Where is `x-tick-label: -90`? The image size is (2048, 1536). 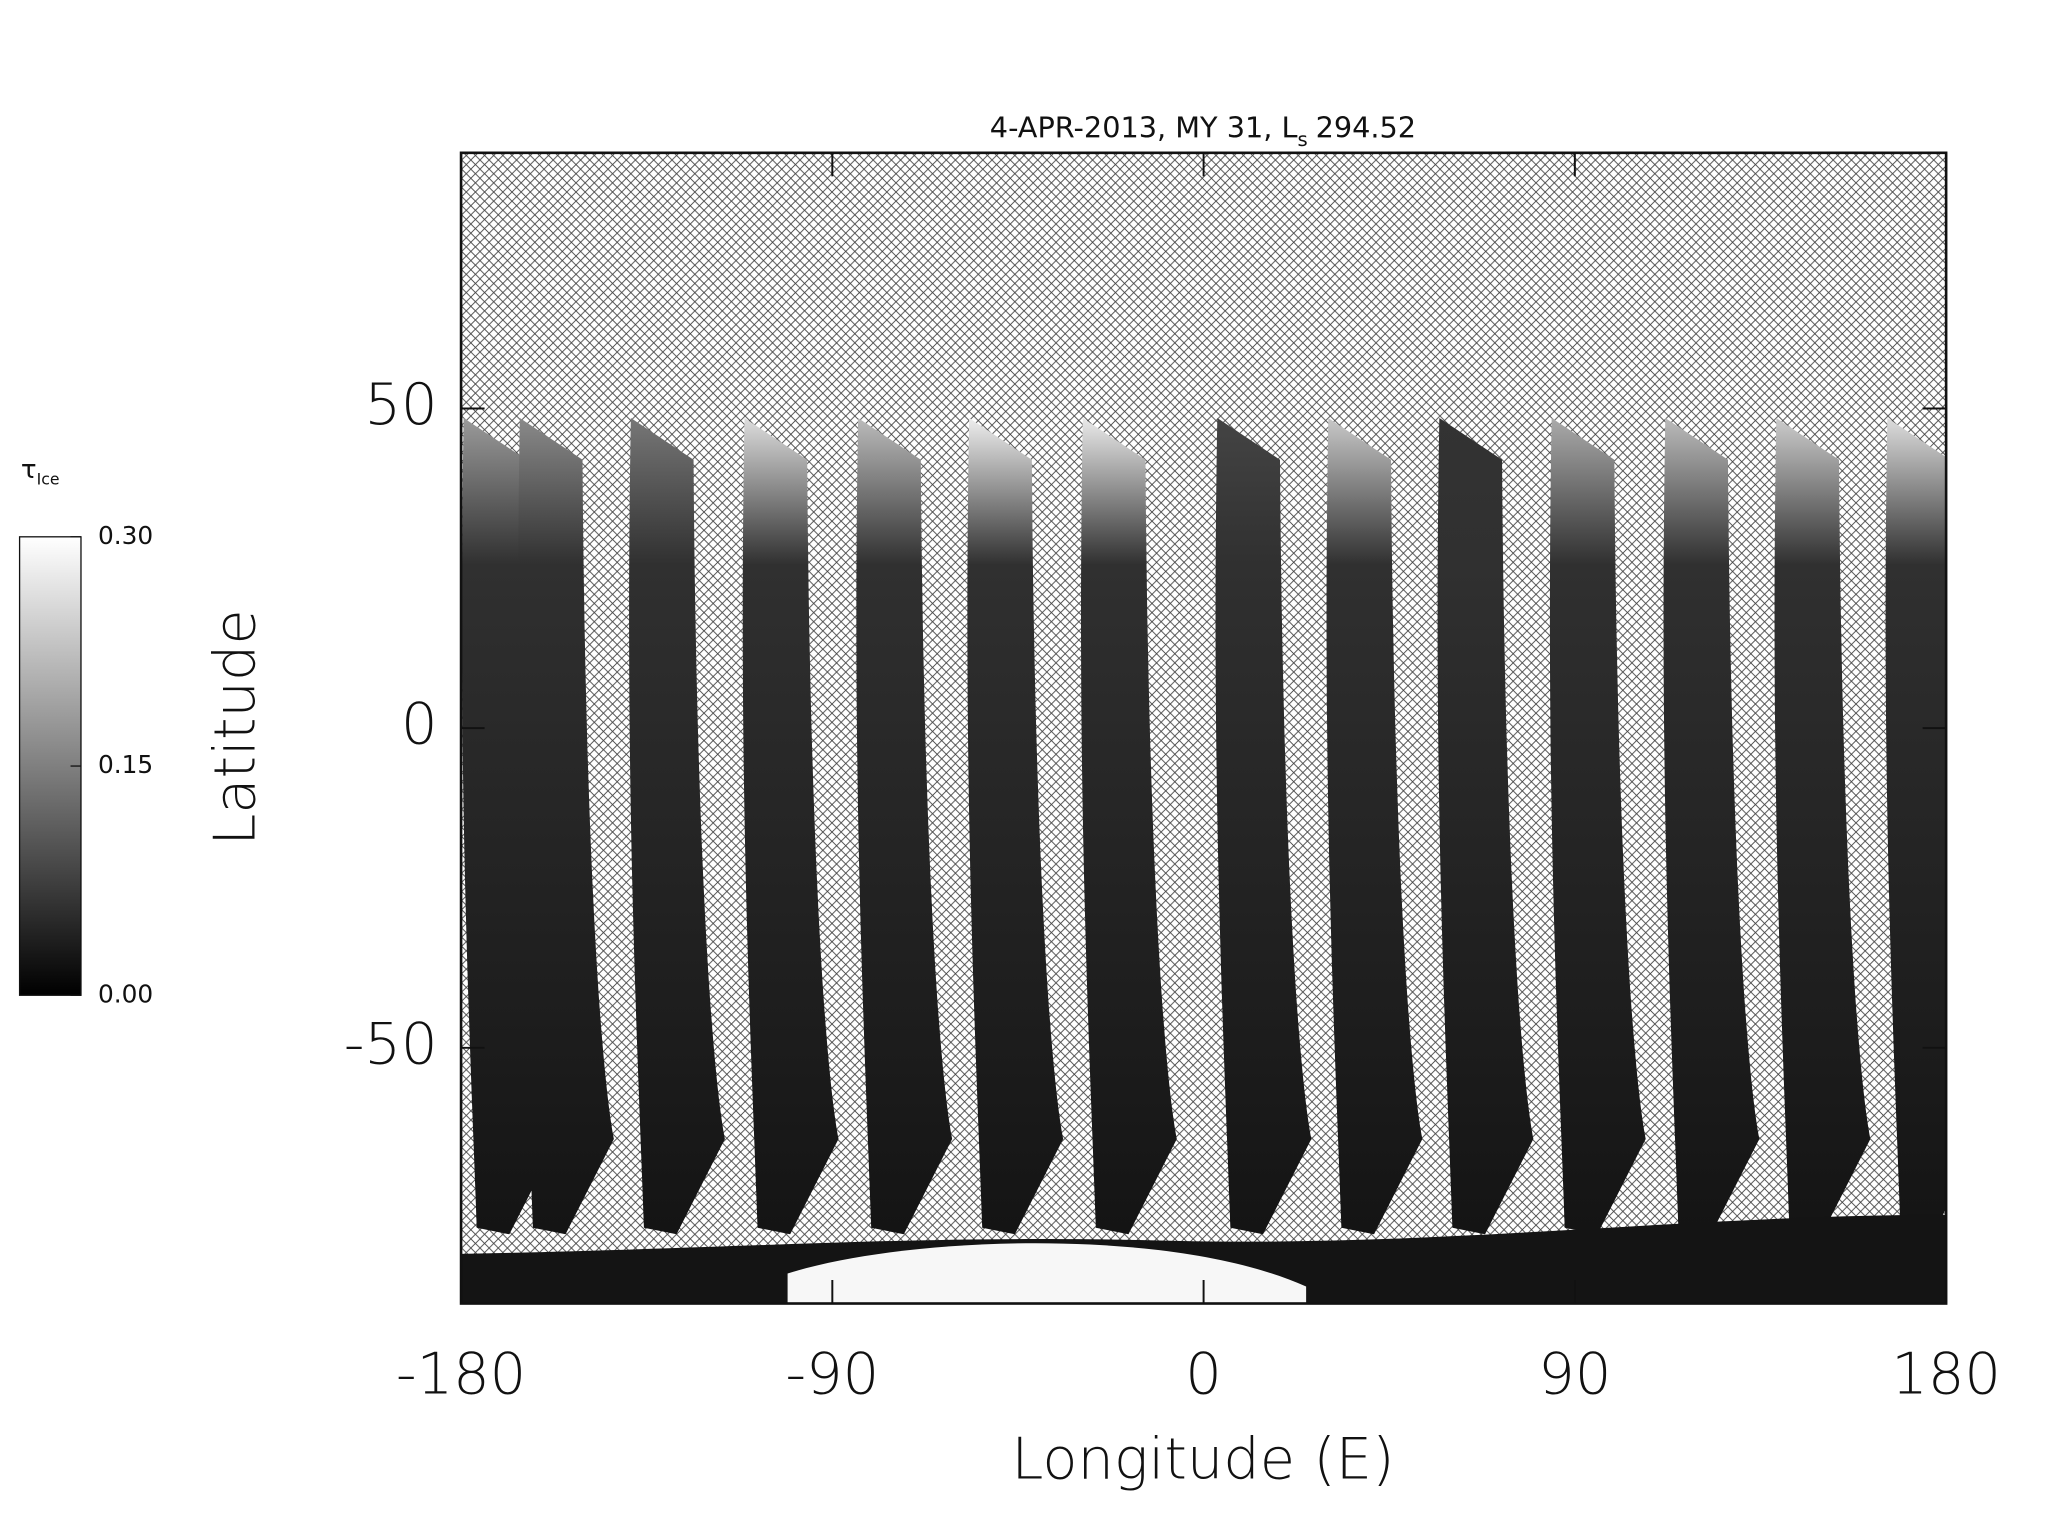 x-tick-label: -90 is located at coordinates (832, 1373).